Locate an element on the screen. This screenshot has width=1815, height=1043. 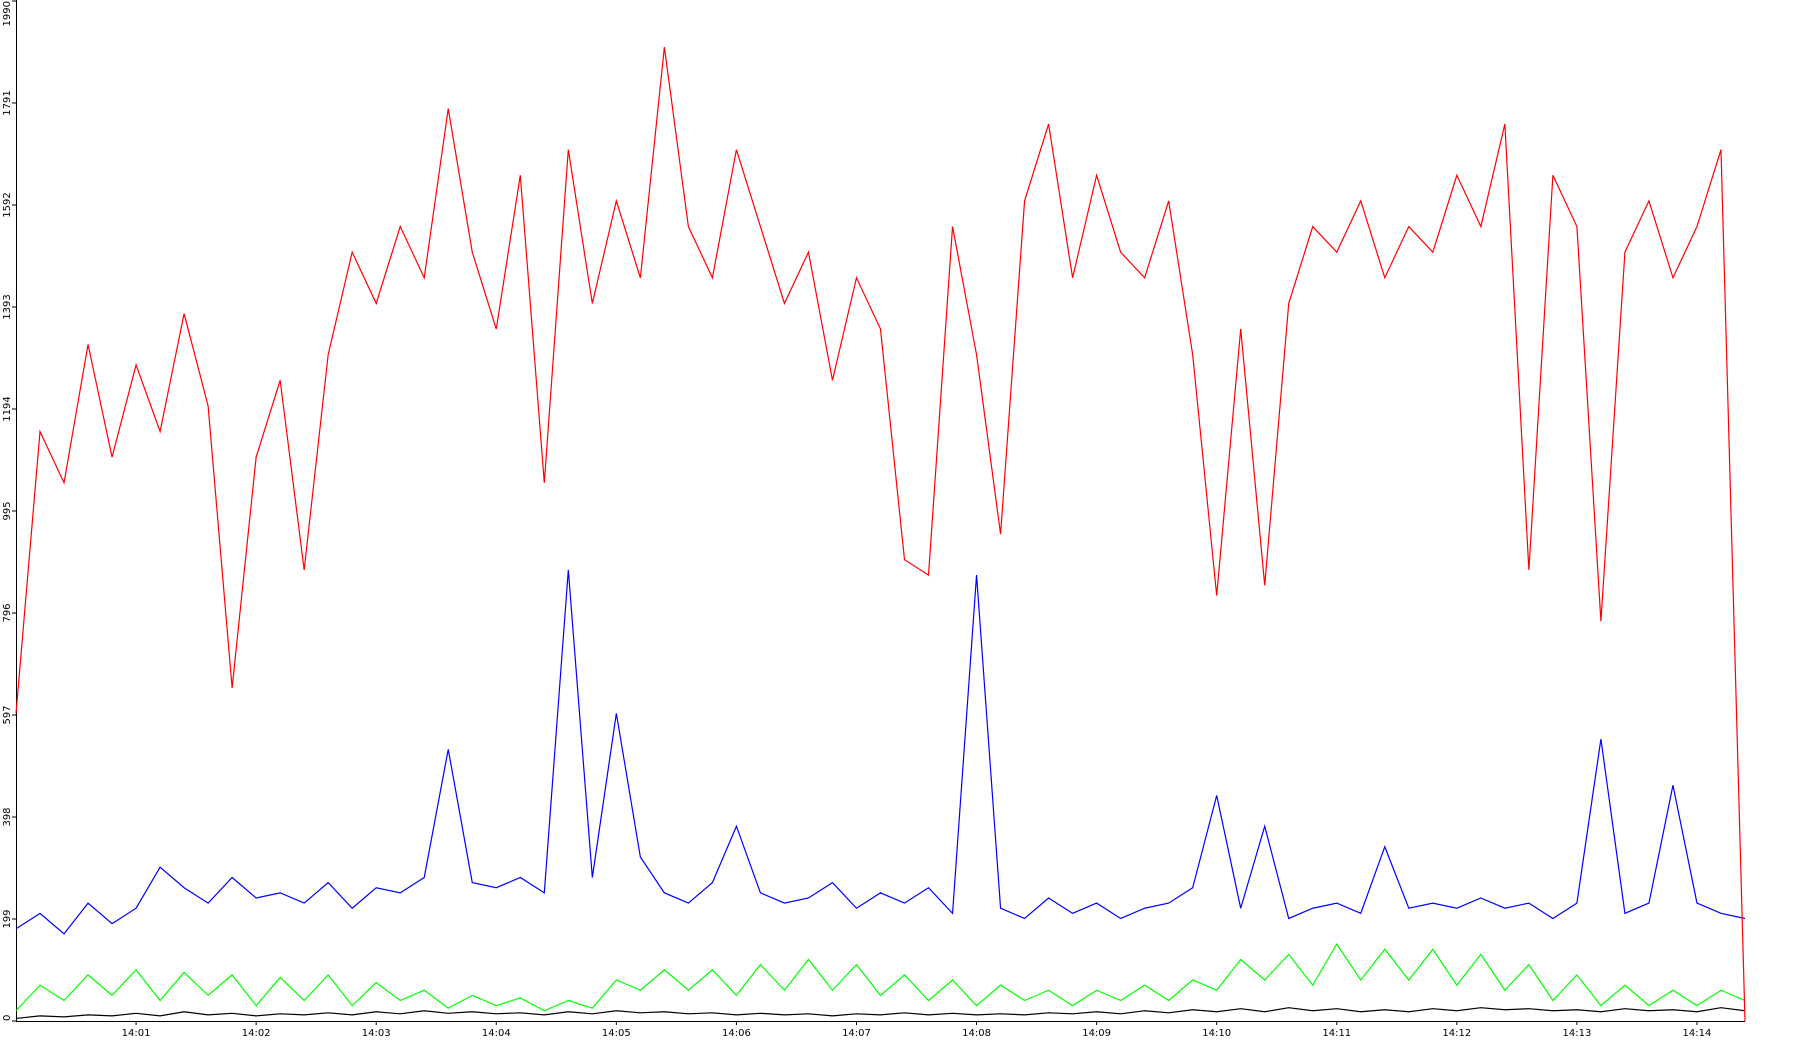
x-tick-label: 14:09 is located at coordinates (1096, 1033).